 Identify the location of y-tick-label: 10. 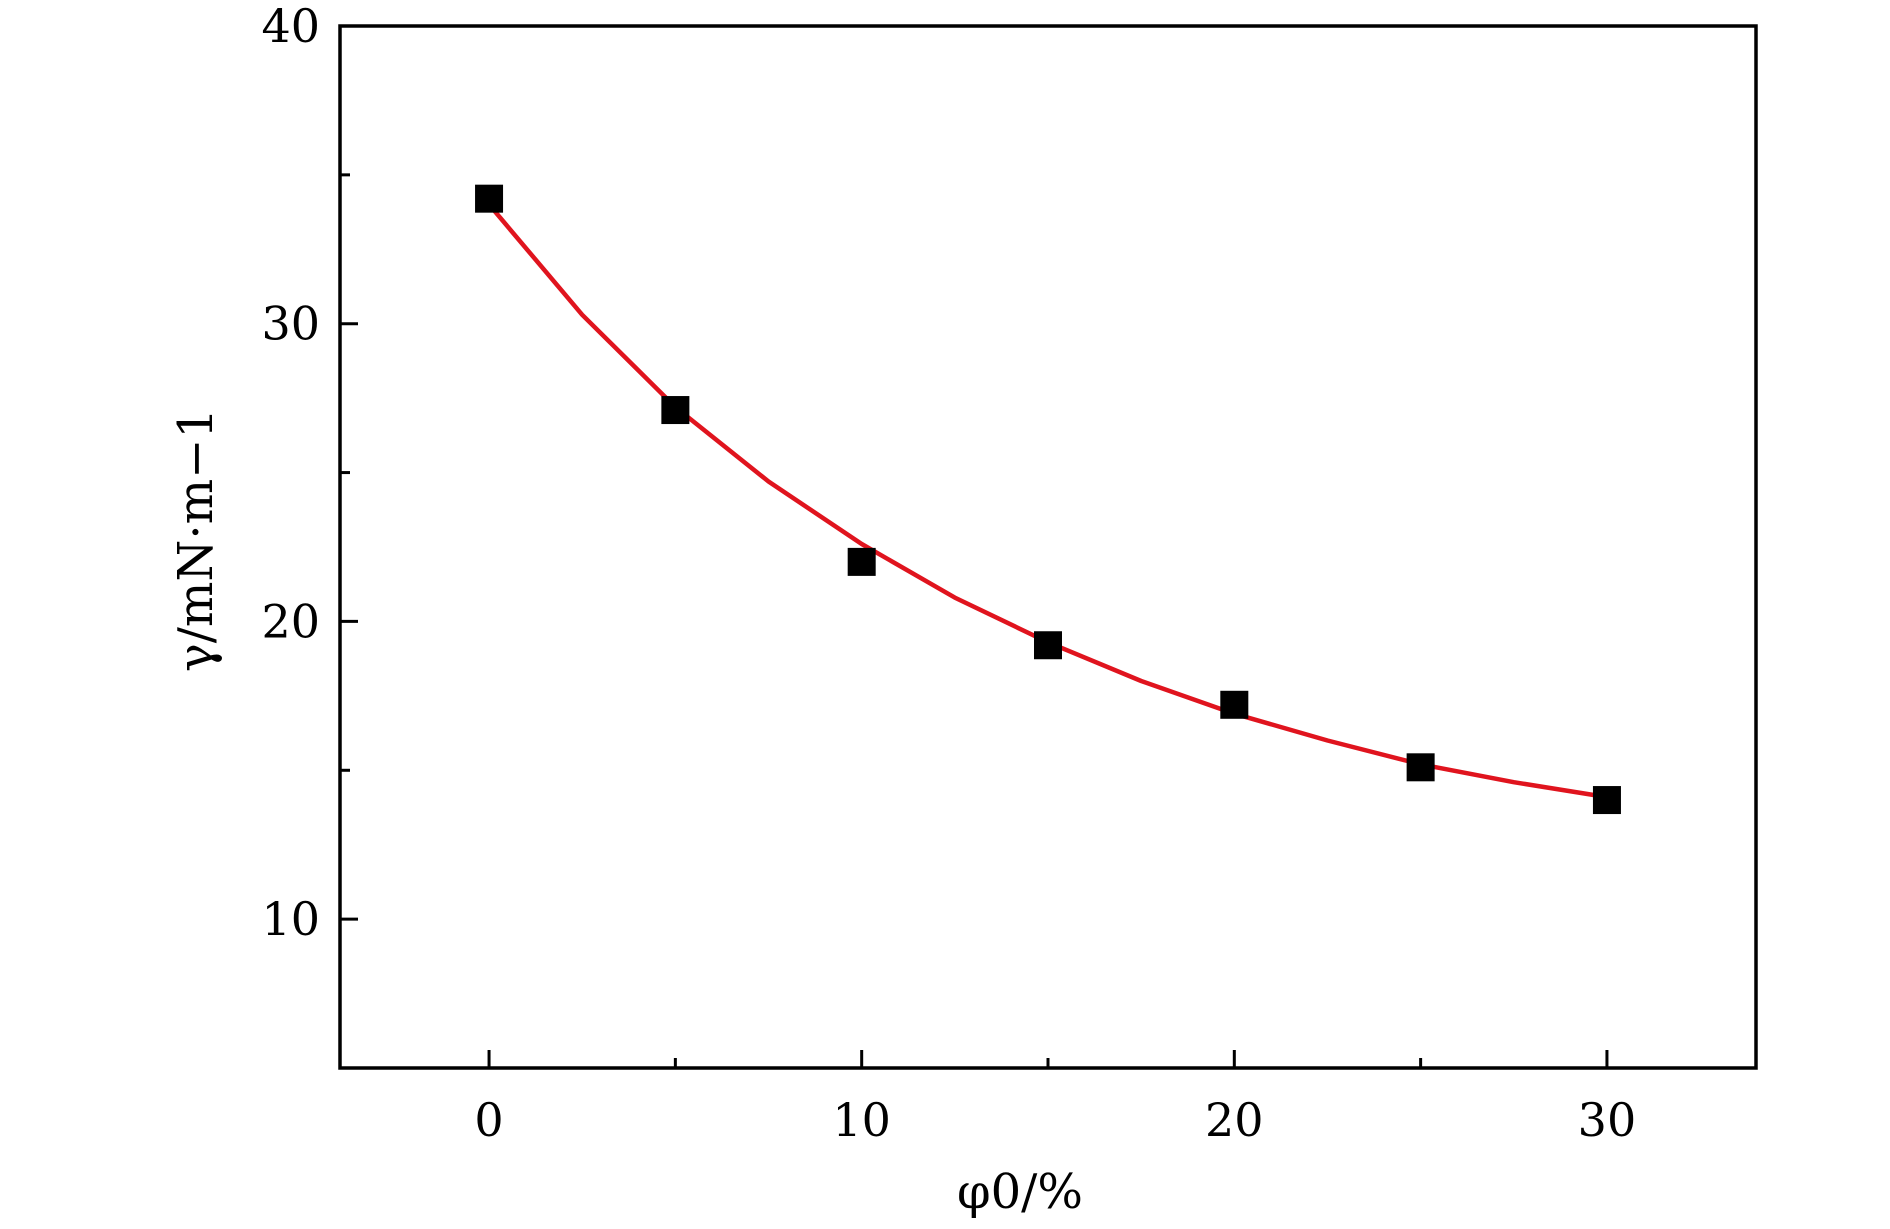
(290, 919).